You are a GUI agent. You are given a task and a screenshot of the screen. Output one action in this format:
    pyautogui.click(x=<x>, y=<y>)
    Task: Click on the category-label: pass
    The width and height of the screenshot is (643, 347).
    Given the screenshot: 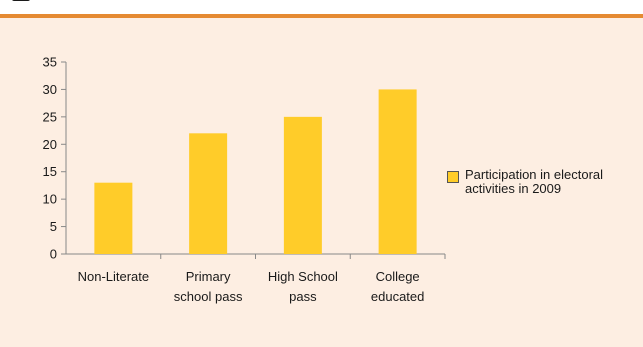 What is the action you would take?
    pyautogui.click(x=303, y=296)
    